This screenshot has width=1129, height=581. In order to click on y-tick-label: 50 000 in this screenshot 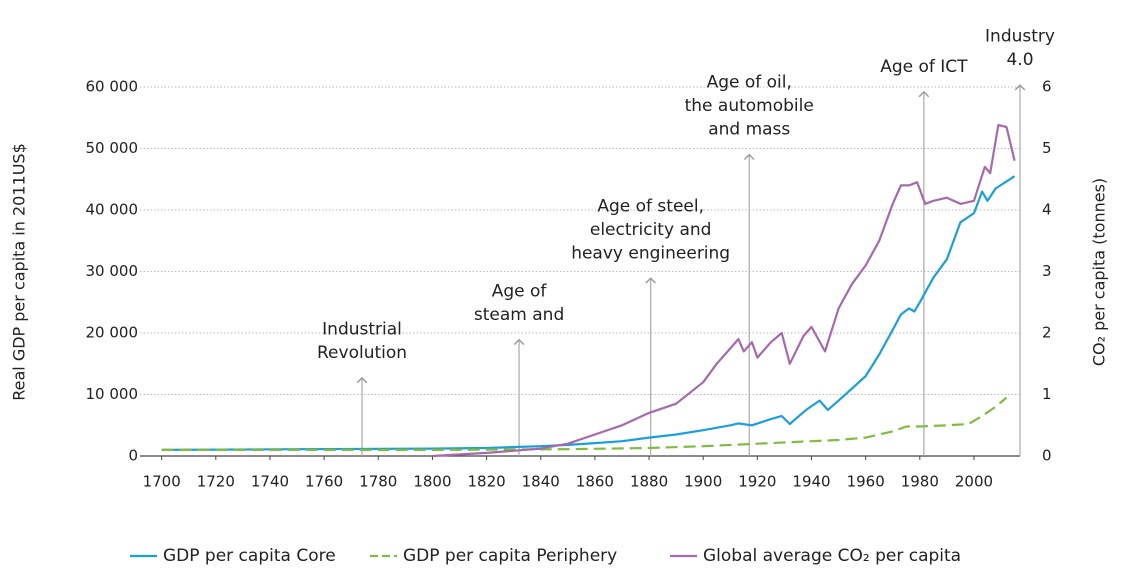, I will do `click(112, 148)`.